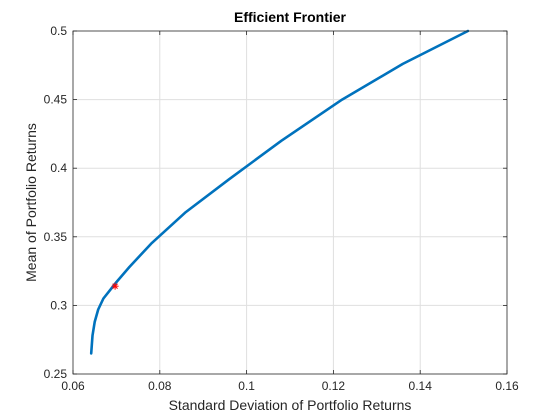  What do you see at coordinates (507, 386) in the screenshot?
I see `x-tick-label: 0.16` at bounding box center [507, 386].